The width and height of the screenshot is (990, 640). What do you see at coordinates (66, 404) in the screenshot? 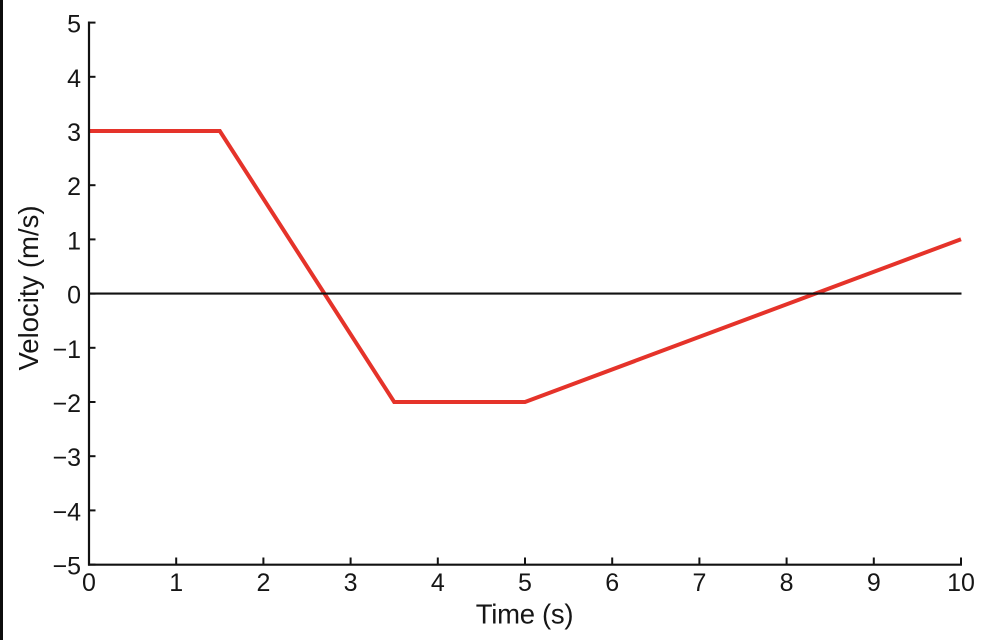
I see `svg-text: −2` at bounding box center [66, 404].